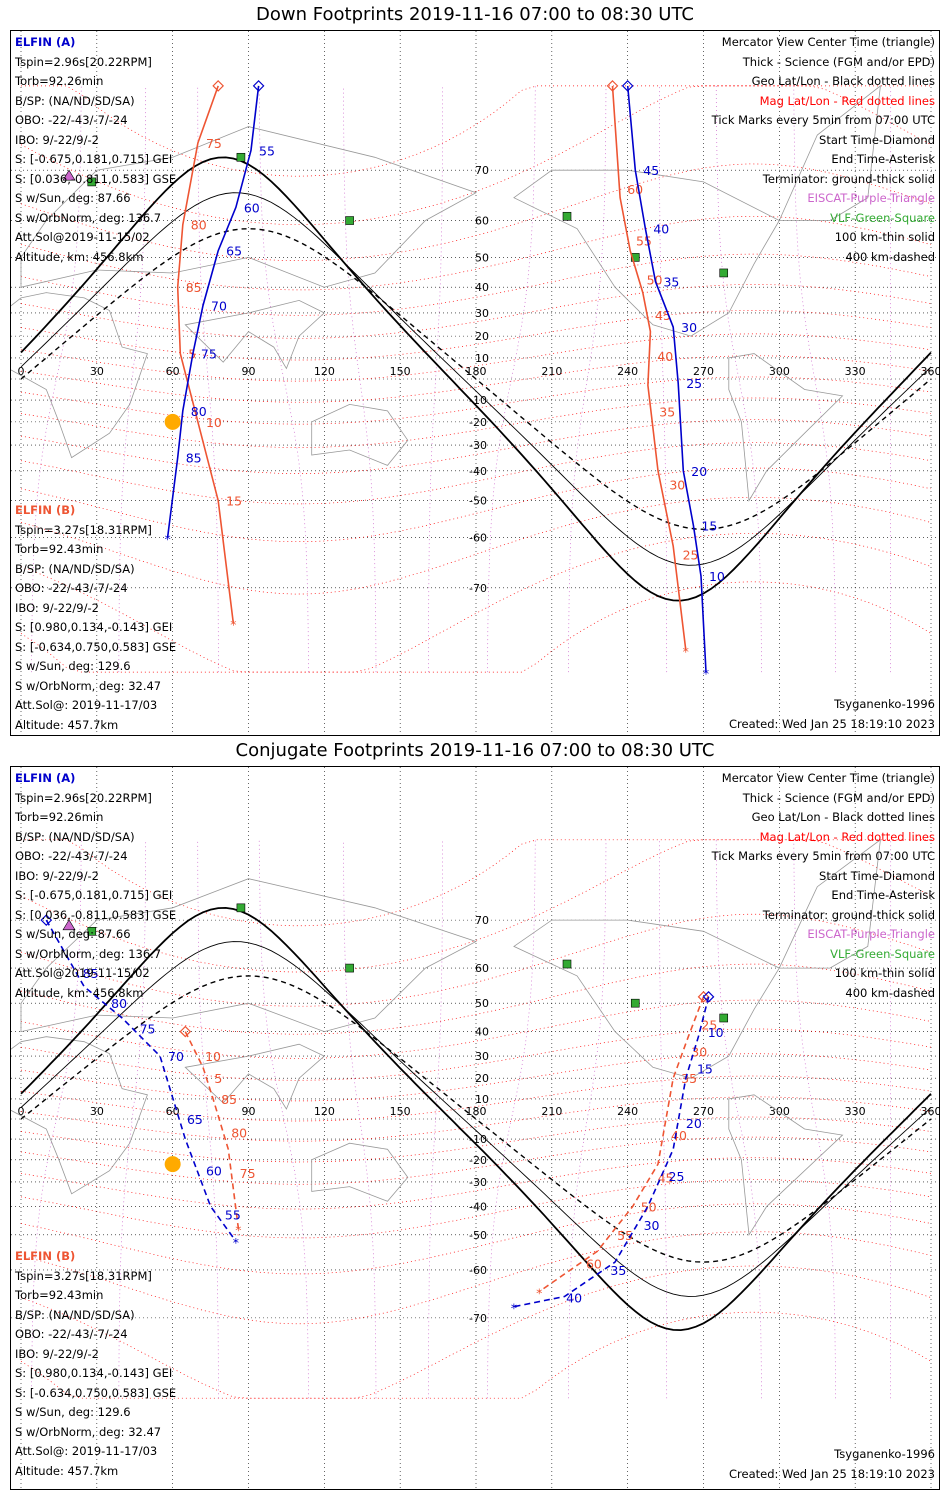 This screenshot has height=1500, width=950. Describe the element at coordinates (73, 666) in the screenshot. I see `elfin-b-line: S w/Sun, deg: 129.6` at that location.